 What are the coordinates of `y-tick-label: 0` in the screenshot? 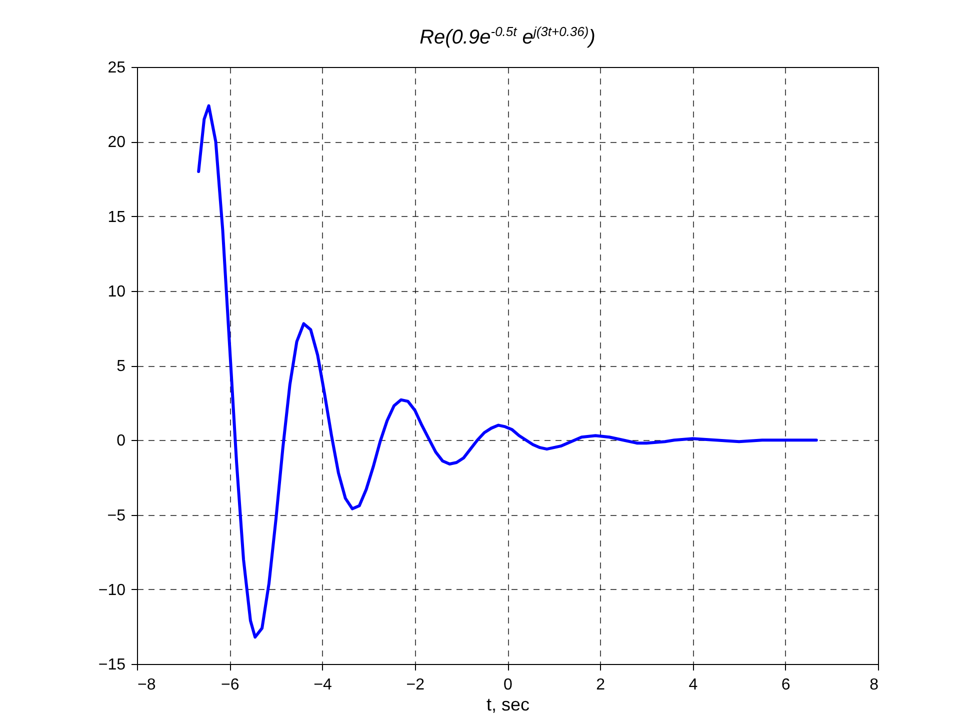 It's located at (121, 441).